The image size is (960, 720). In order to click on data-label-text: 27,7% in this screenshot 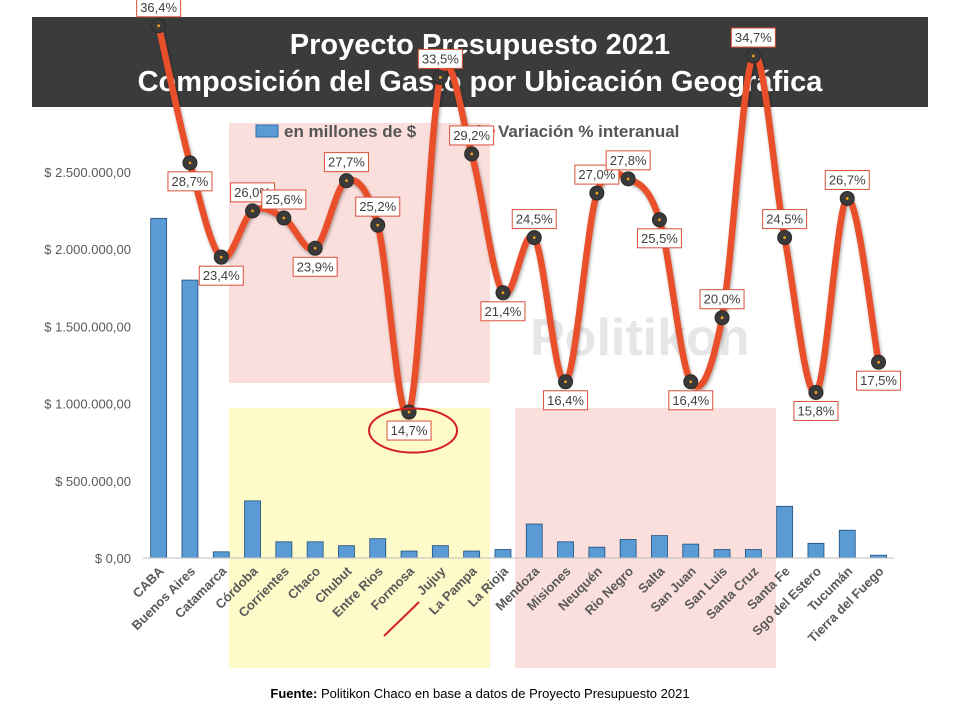, I will do `click(346, 162)`.